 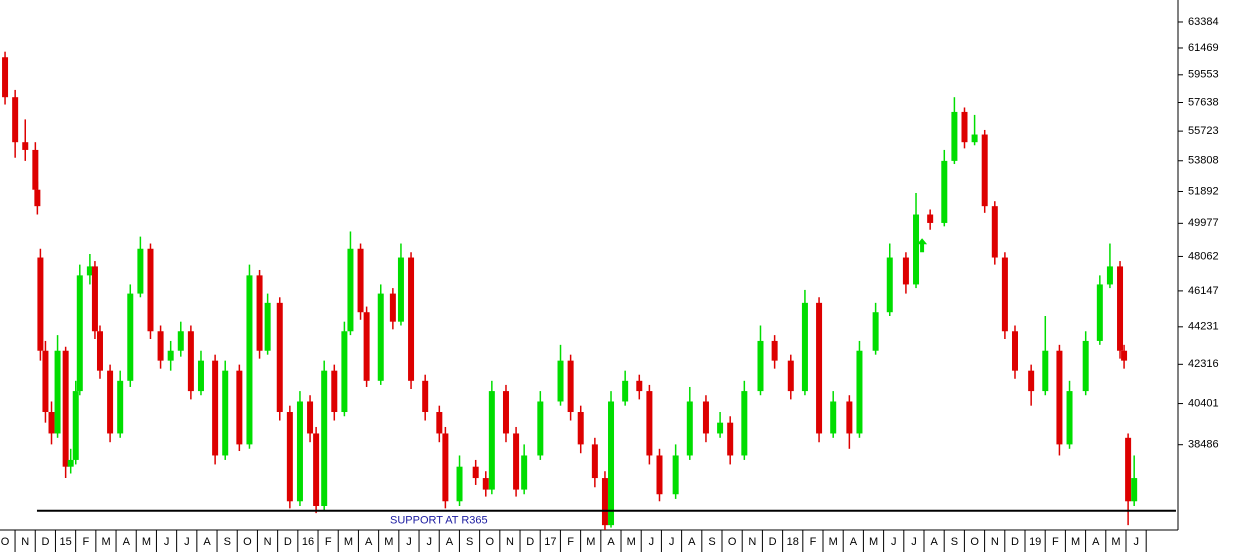 I want to click on y-tick-label: 51892, so click(x=1203, y=191).